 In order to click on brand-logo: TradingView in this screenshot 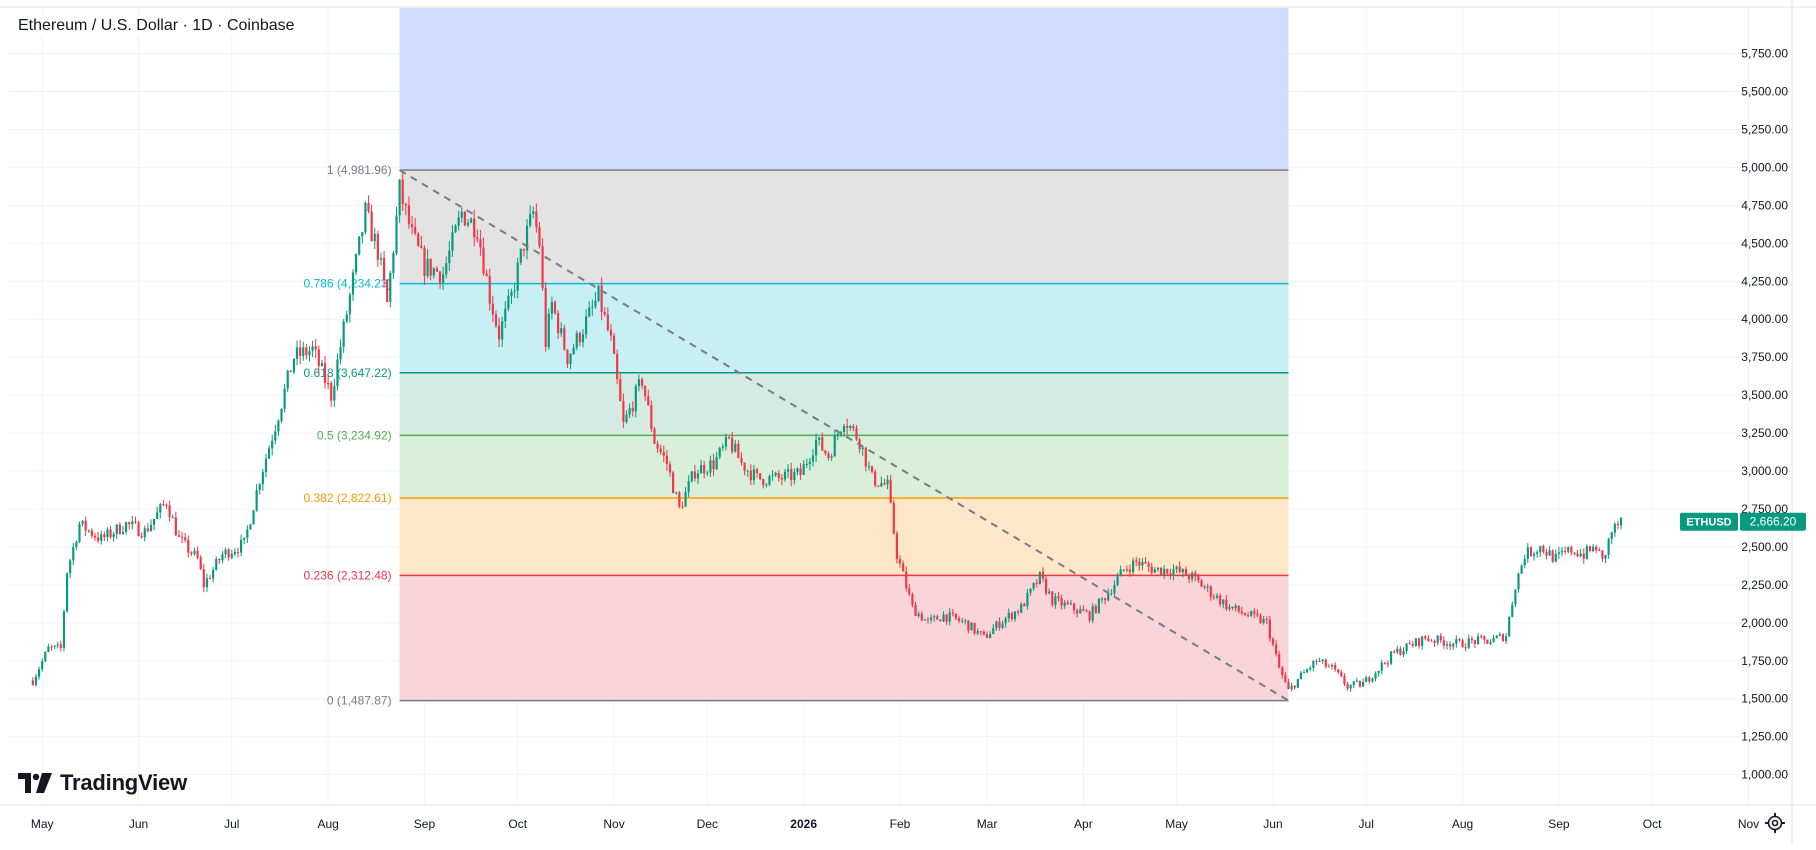, I will do `click(102, 783)`.